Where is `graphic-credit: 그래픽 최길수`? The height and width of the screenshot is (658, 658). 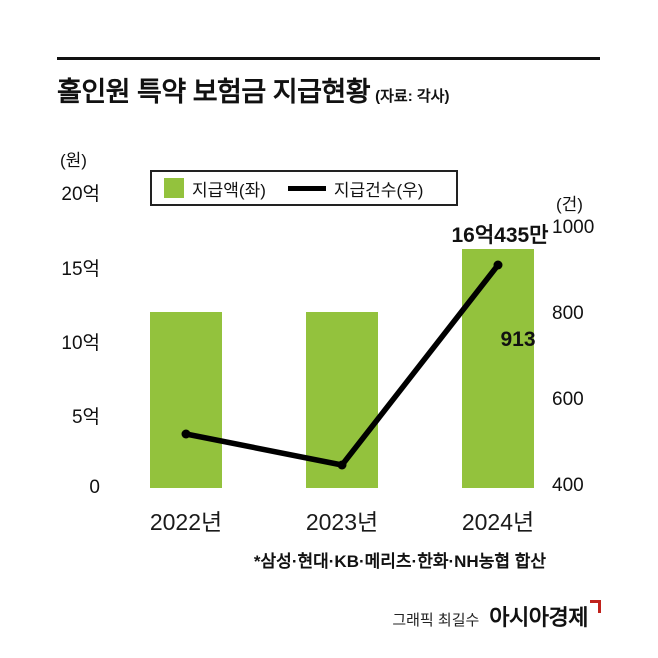 graphic-credit: 그래픽 최길수 is located at coordinates (436, 620).